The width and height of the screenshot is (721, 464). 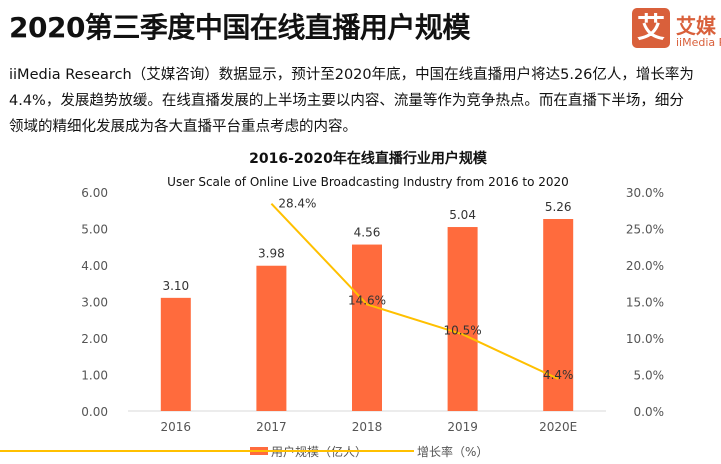 What do you see at coordinates (239, 27) in the screenshot?
I see `page-title: 2020第三季度中国在线直播用户规模` at bounding box center [239, 27].